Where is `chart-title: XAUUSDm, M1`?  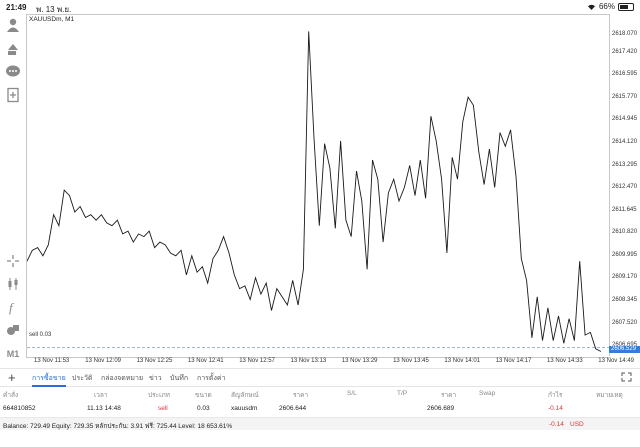 chart-title: XAUUSDm, M1 is located at coordinates (52, 19).